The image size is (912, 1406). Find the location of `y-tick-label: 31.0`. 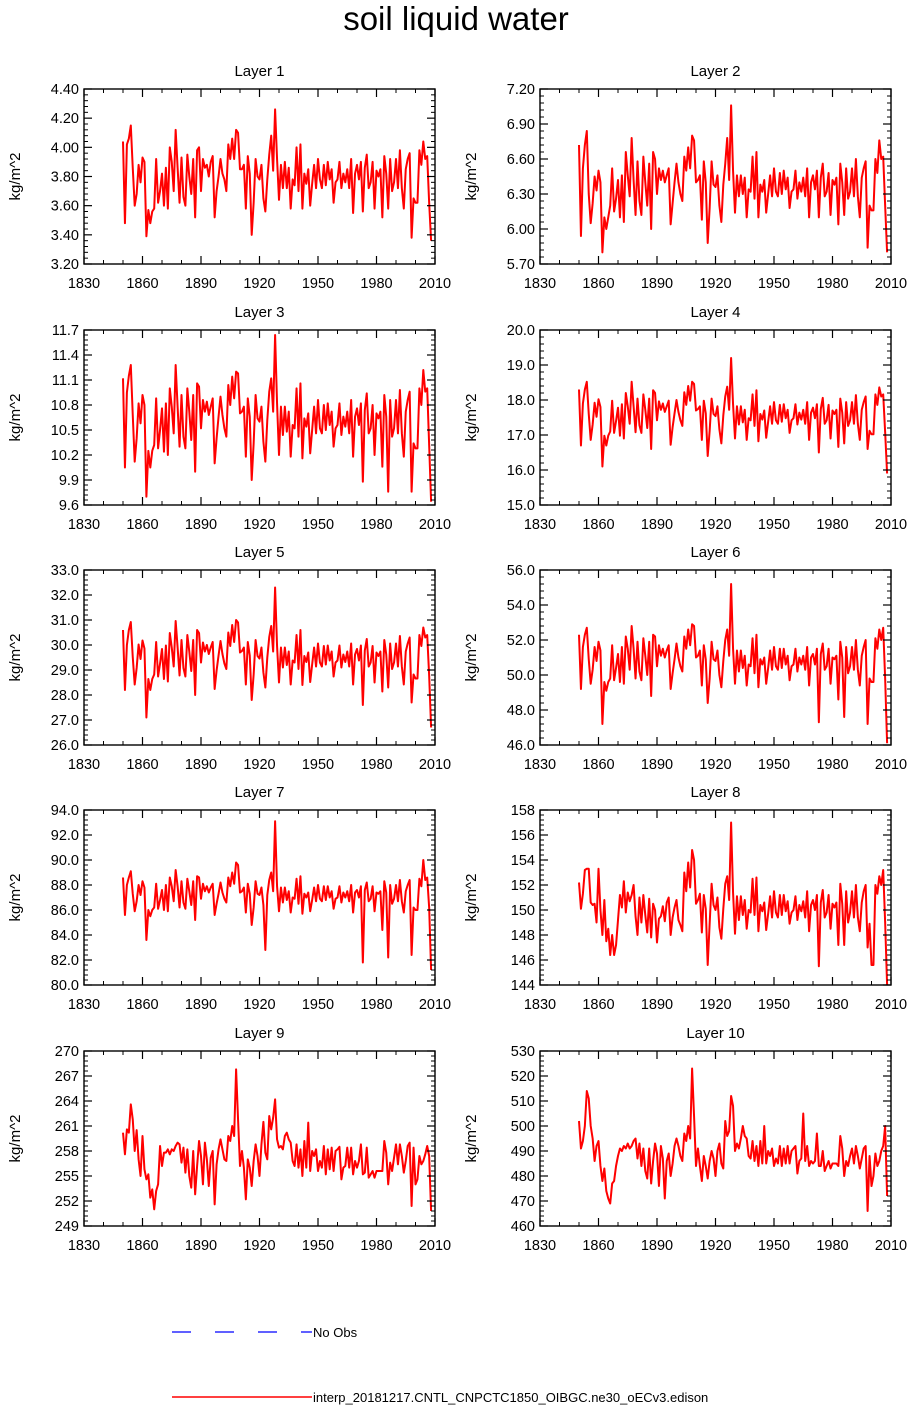

y-tick-label: 31.0 is located at coordinates (65, 621).